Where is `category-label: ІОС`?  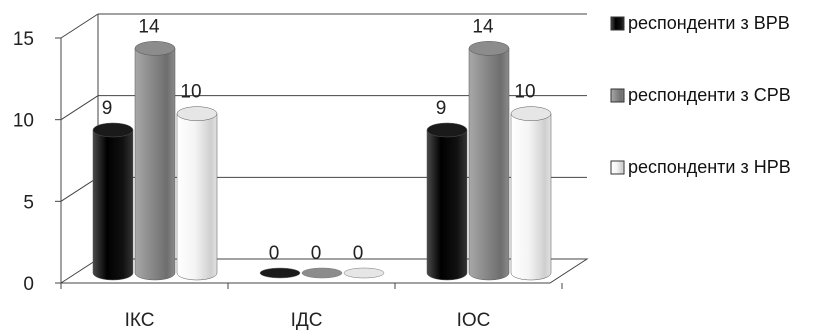
category-label: ІОС is located at coordinates (474, 320).